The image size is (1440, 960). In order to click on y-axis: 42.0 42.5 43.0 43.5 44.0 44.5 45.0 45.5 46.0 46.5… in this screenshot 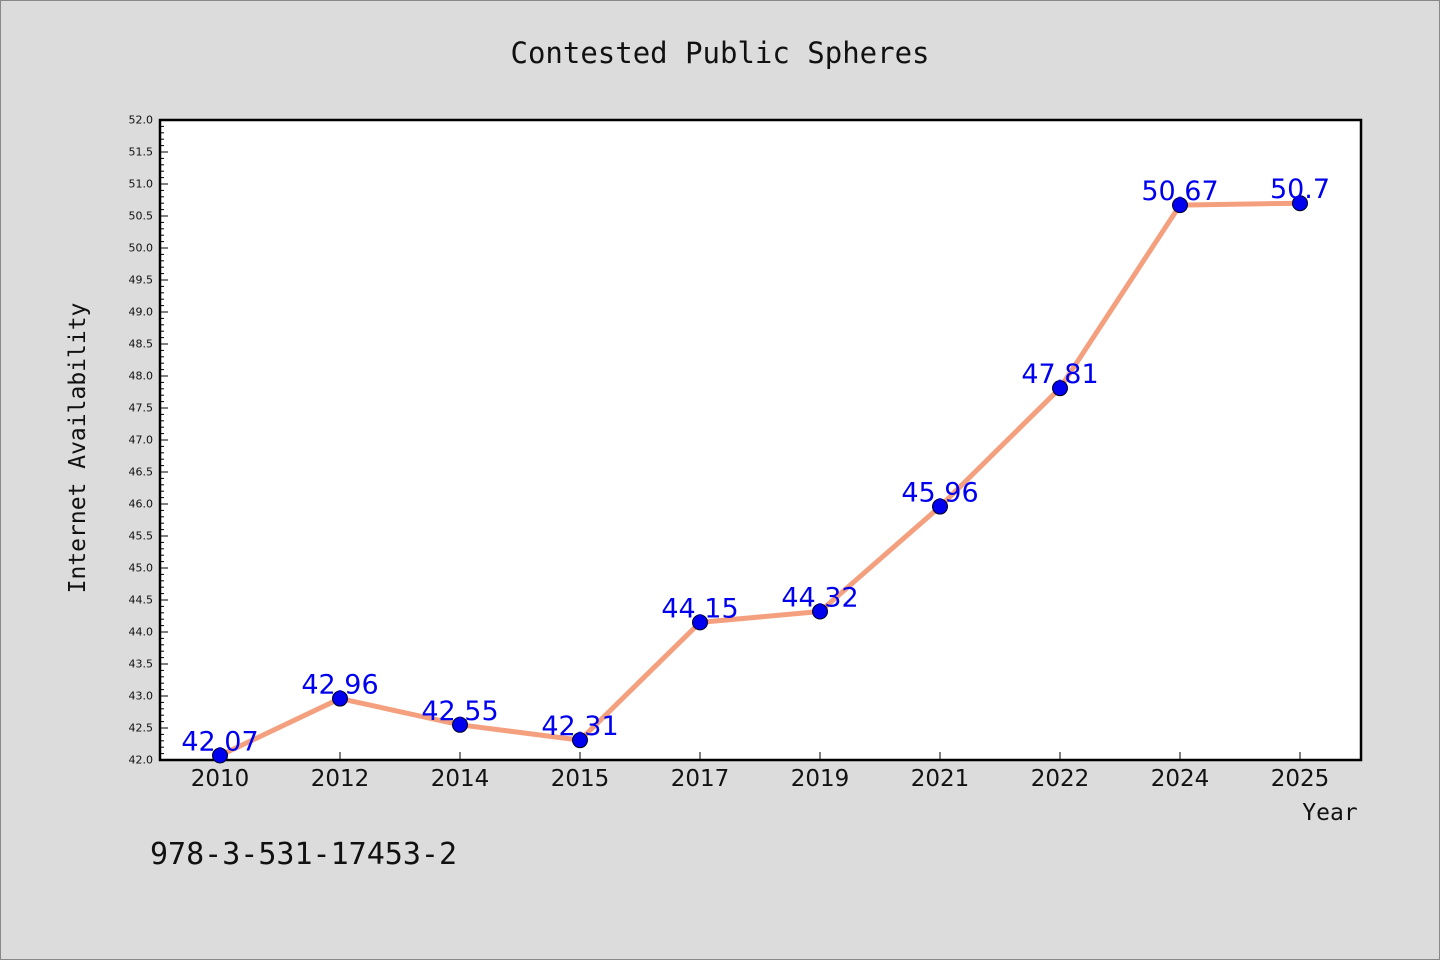, I will do `click(148, 440)`.